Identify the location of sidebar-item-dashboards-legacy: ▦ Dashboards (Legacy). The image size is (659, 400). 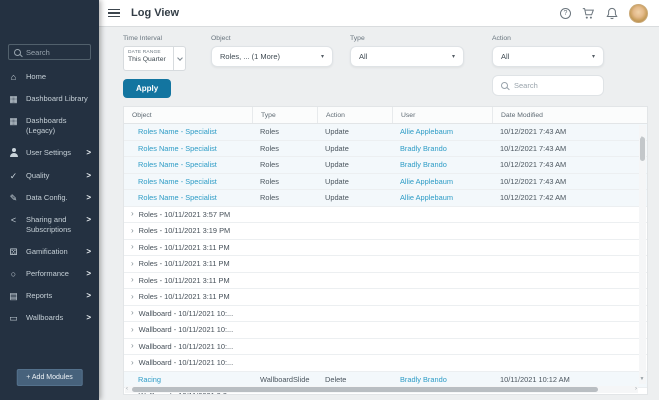
(49, 126).